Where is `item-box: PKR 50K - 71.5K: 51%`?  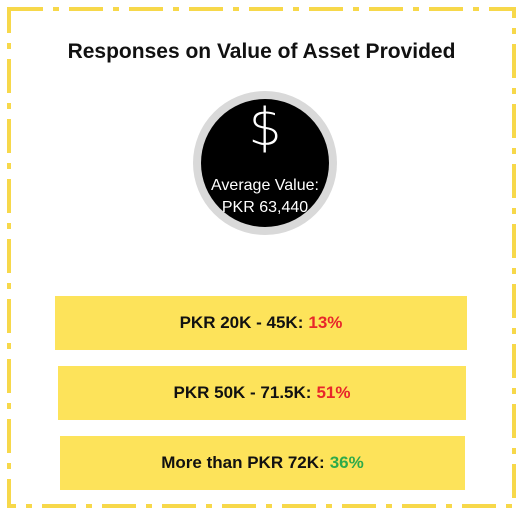 item-box: PKR 50K - 71.5K: 51% is located at coordinates (262, 393).